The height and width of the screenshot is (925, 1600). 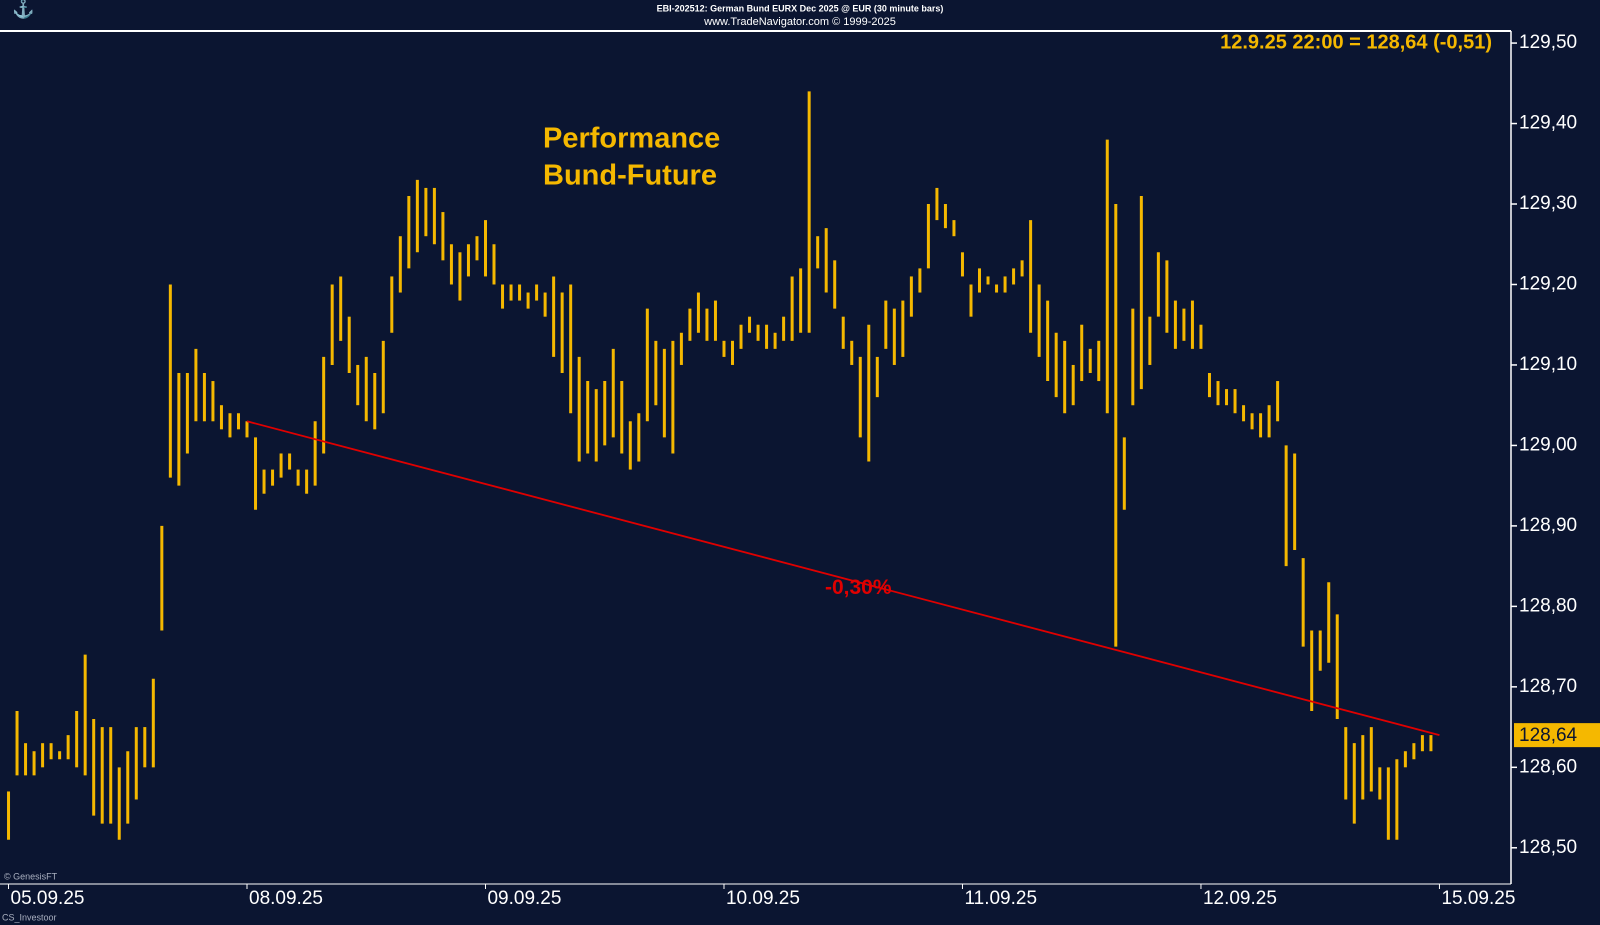 What do you see at coordinates (286, 898) in the screenshot?
I see `x-tick-label: 08.09.25` at bounding box center [286, 898].